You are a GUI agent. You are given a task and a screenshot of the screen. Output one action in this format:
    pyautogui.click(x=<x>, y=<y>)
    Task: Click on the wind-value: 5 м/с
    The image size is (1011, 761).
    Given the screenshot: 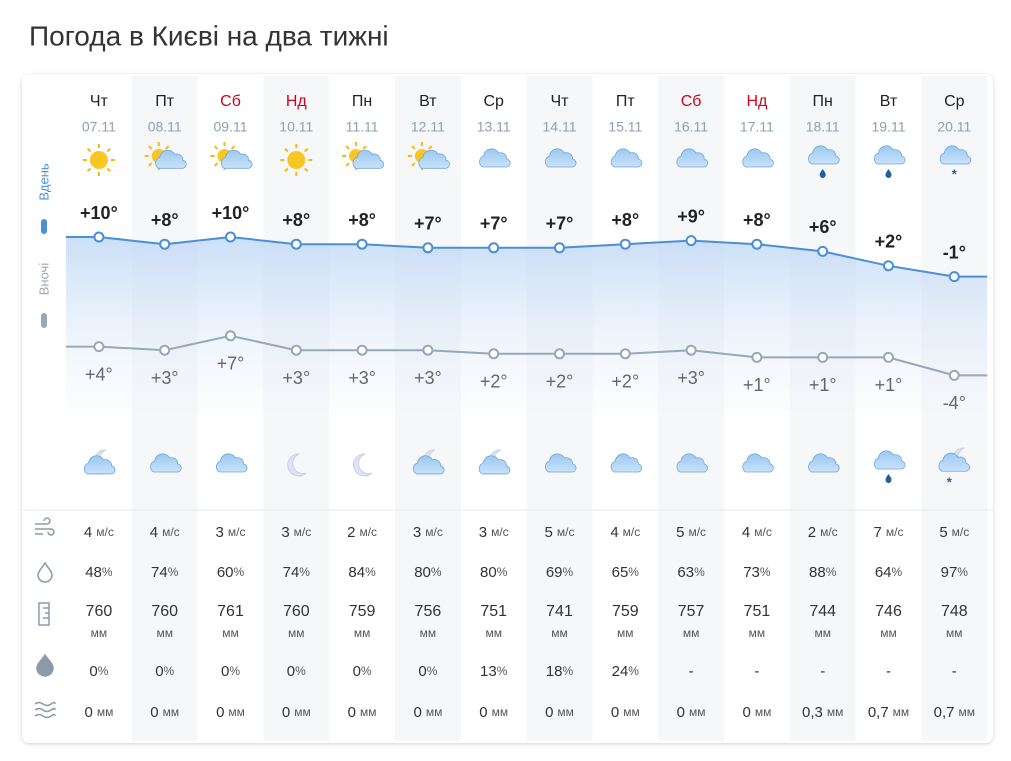 What is the action you would take?
    pyautogui.click(x=691, y=532)
    